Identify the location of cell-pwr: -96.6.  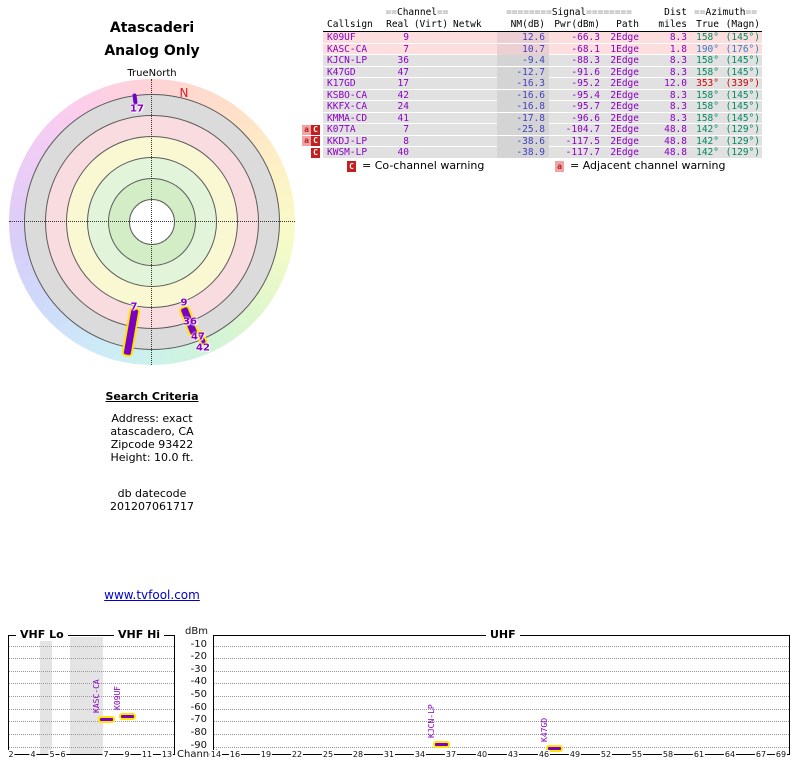
(585, 118).